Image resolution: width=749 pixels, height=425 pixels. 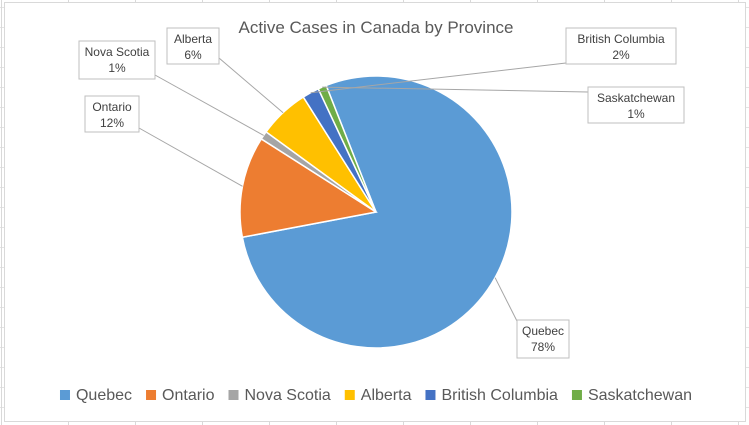 What do you see at coordinates (193, 39) in the screenshot?
I see `data-label-category-alberta: Alberta` at bounding box center [193, 39].